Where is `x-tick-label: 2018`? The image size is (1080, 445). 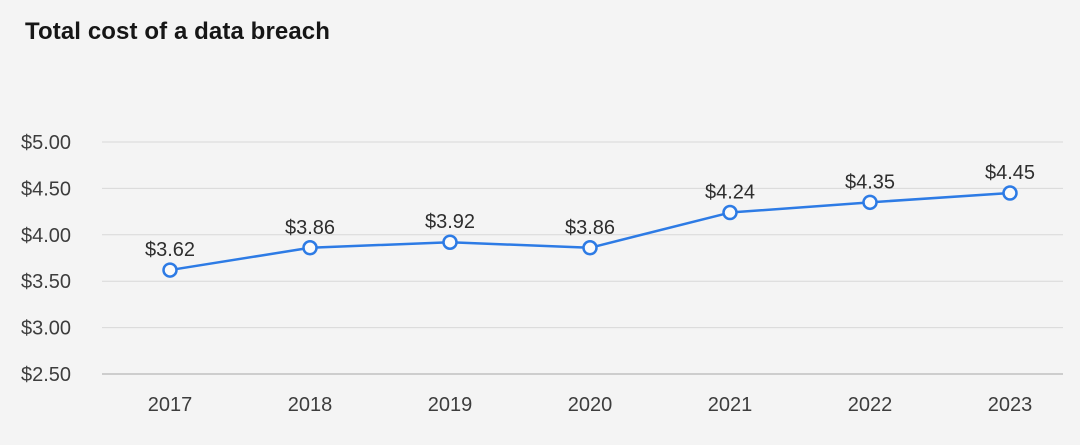
x-tick-label: 2018 is located at coordinates (310, 405).